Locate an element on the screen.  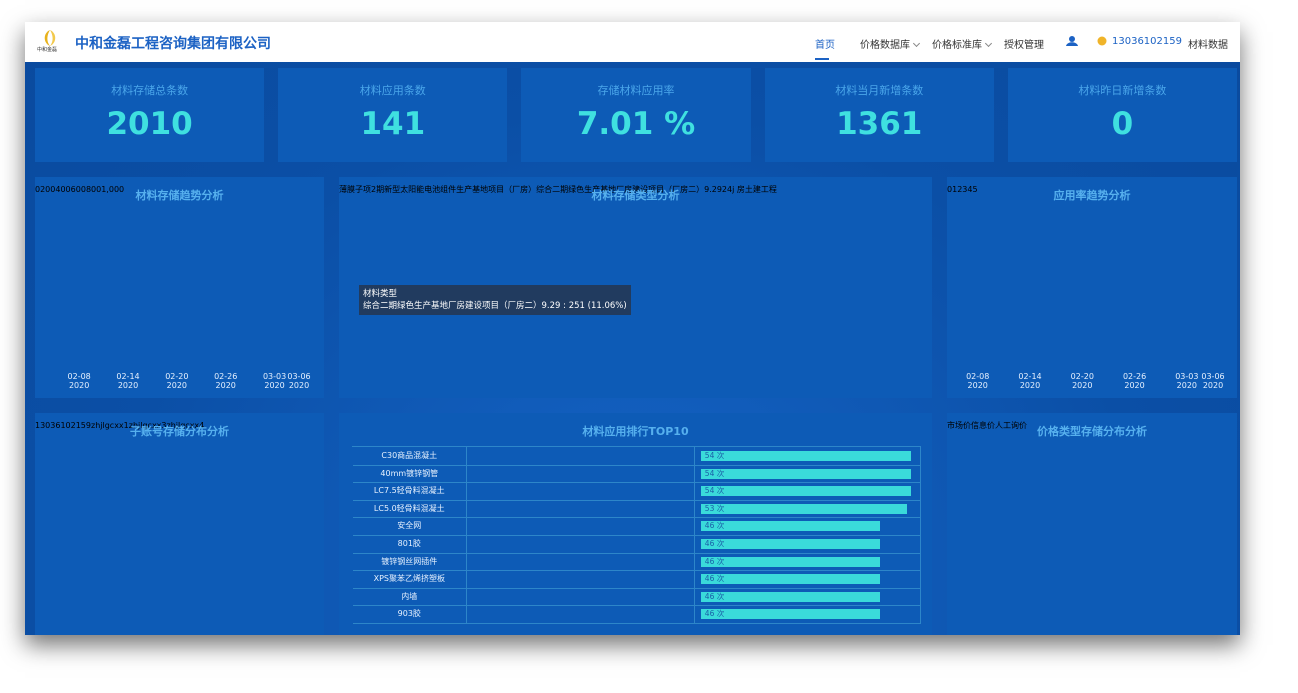
slice-label: 人工询价 is located at coordinates (1011, 425).